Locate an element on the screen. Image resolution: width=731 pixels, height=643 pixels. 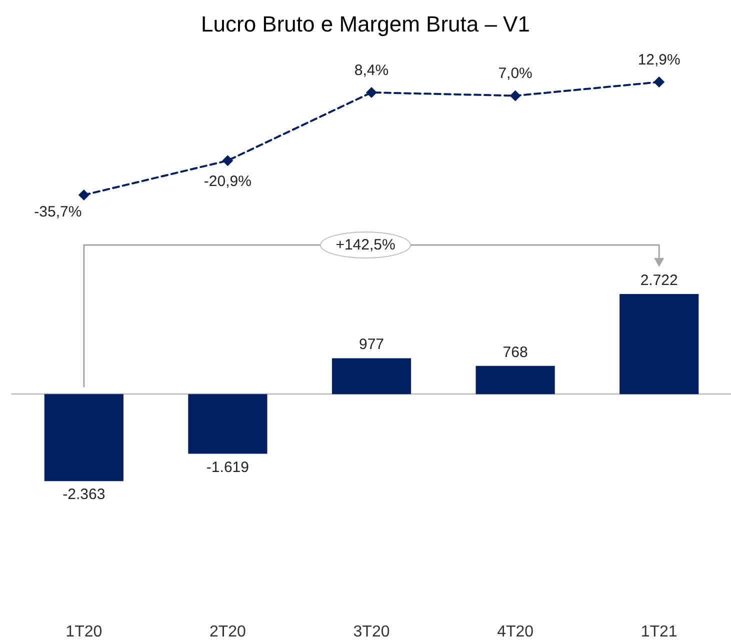
data-label: 977 is located at coordinates (371, 345).